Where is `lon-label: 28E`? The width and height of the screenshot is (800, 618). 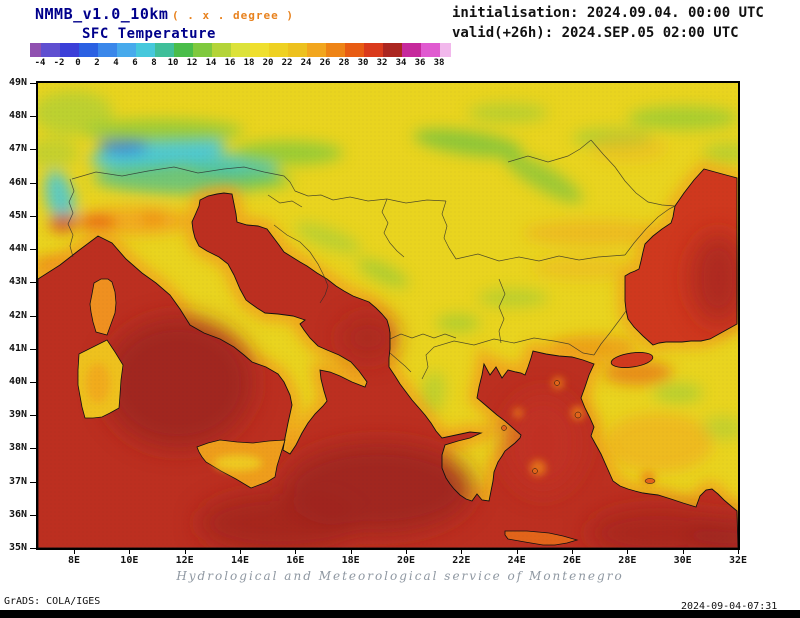 lon-label: 28E is located at coordinates (627, 560).